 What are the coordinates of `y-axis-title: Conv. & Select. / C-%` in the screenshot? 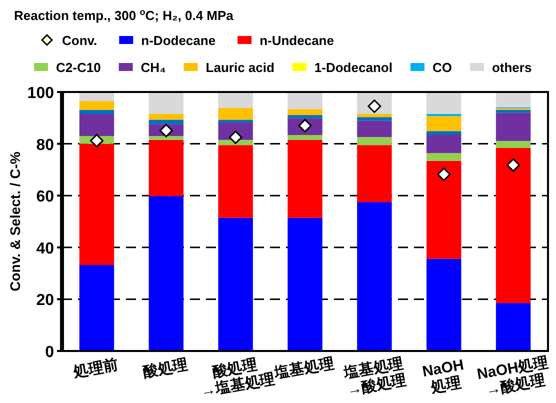 It's located at (15, 221).